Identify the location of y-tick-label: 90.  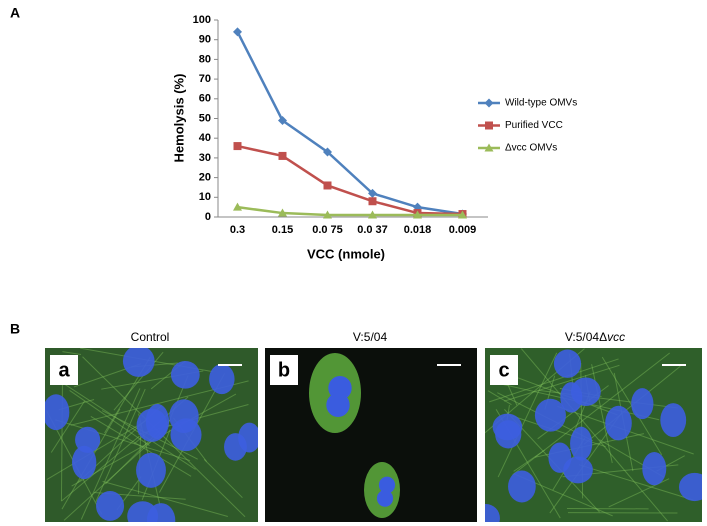
(205, 40).